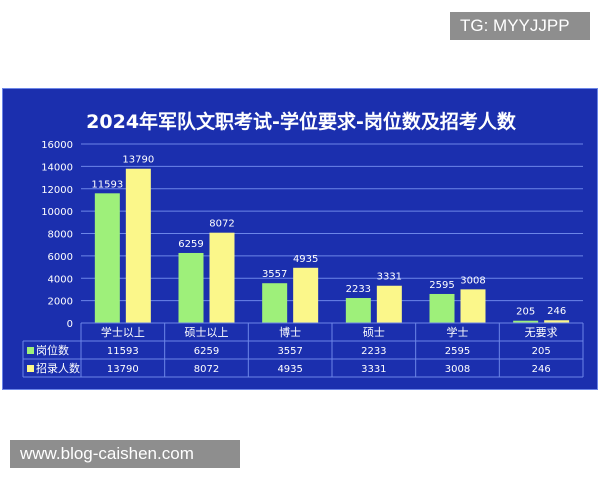 This screenshot has width=600, height=480. I want to click on table-cell: 3008, so click(457, 369).